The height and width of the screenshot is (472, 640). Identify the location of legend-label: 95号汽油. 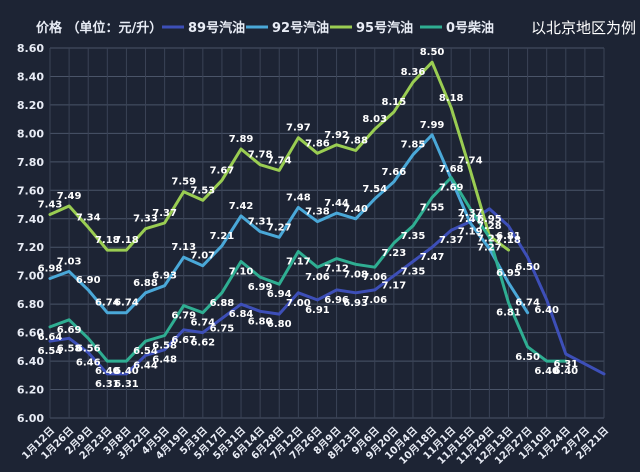
(384, 28).